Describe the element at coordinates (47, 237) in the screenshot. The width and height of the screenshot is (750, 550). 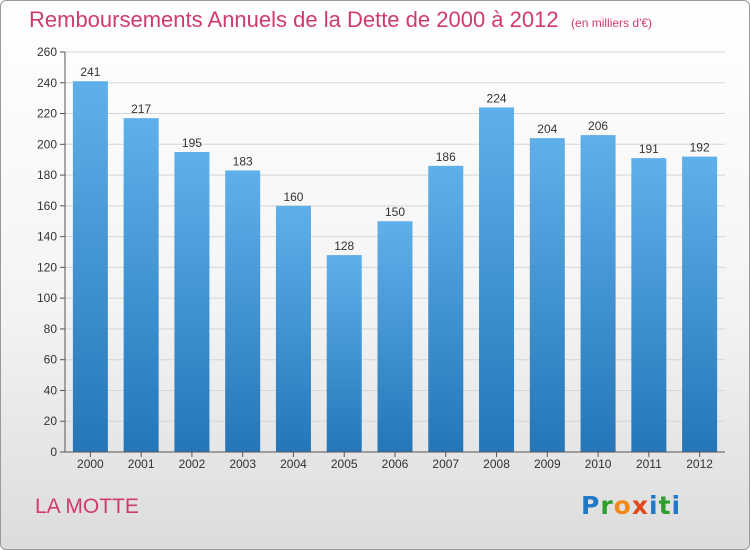
I see `y-tick-label: 140` at that location.